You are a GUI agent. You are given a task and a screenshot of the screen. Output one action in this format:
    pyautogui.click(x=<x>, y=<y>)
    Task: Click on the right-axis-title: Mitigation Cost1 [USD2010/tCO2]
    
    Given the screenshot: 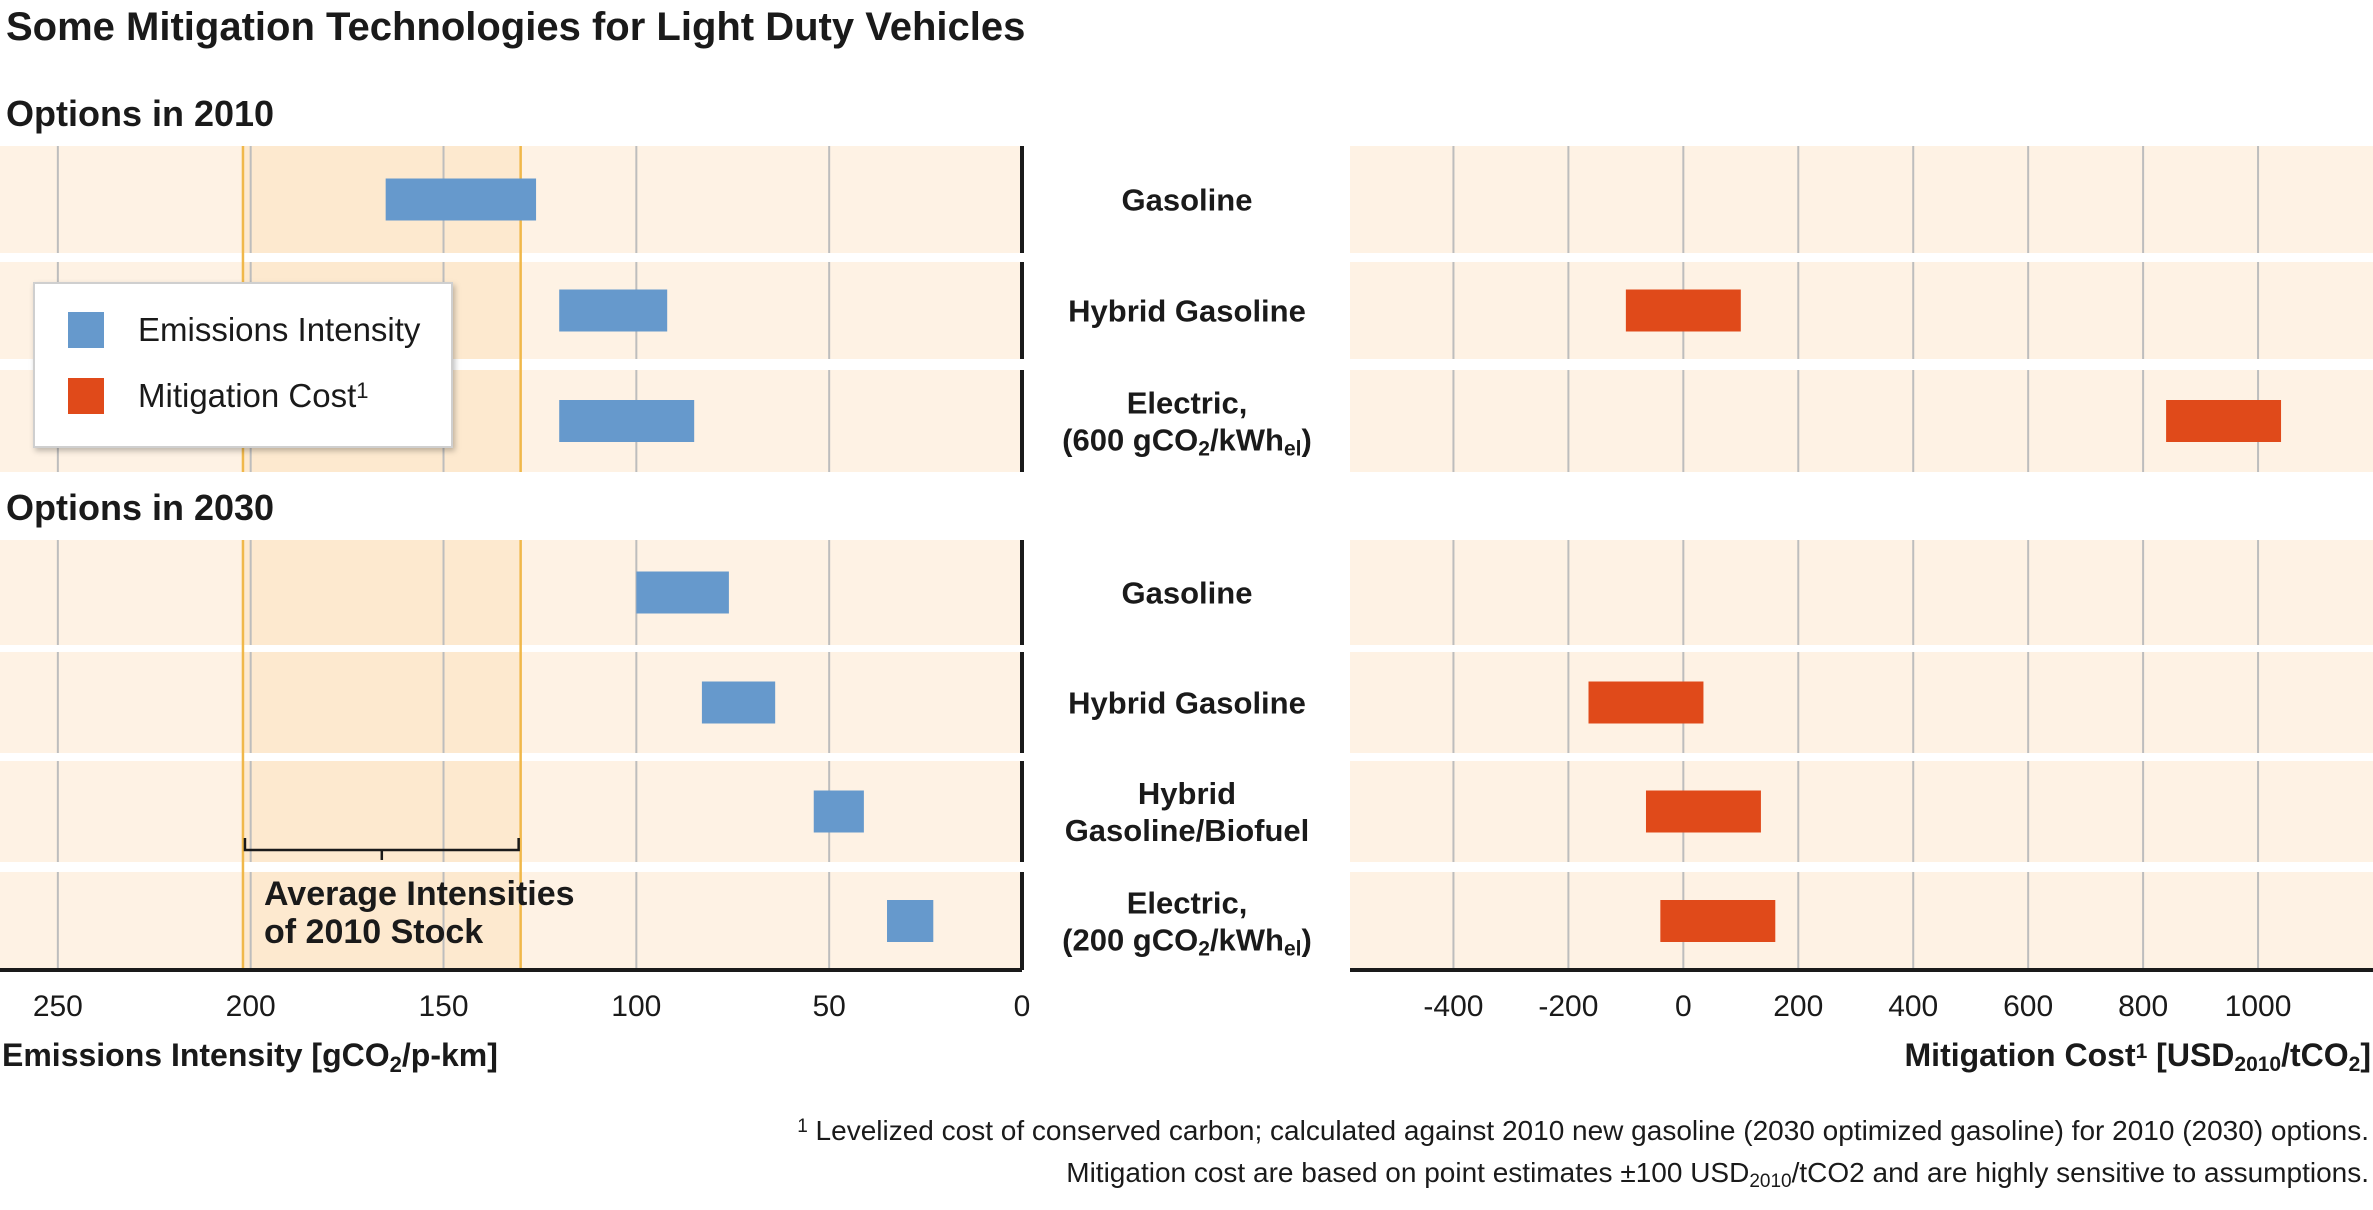 What is the action you would take?
    pyautogui.click(x=2138, y=1056)
    